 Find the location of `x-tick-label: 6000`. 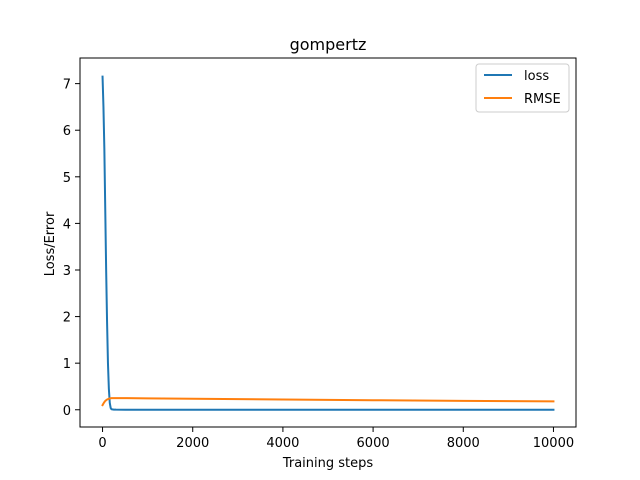

x-tick-label: 6000 is located at coordinates (373, 443).